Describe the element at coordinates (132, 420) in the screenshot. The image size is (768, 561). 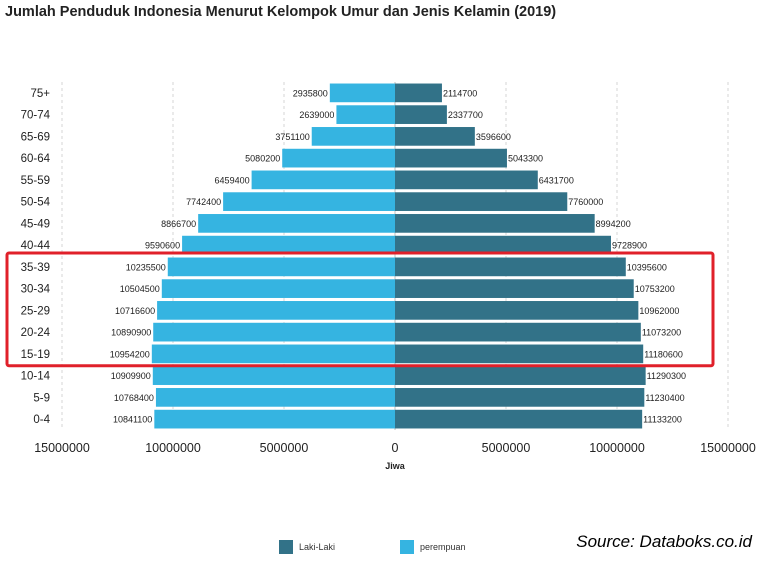
I see `data-label-perempuan-0-4: 10841100` at that location.